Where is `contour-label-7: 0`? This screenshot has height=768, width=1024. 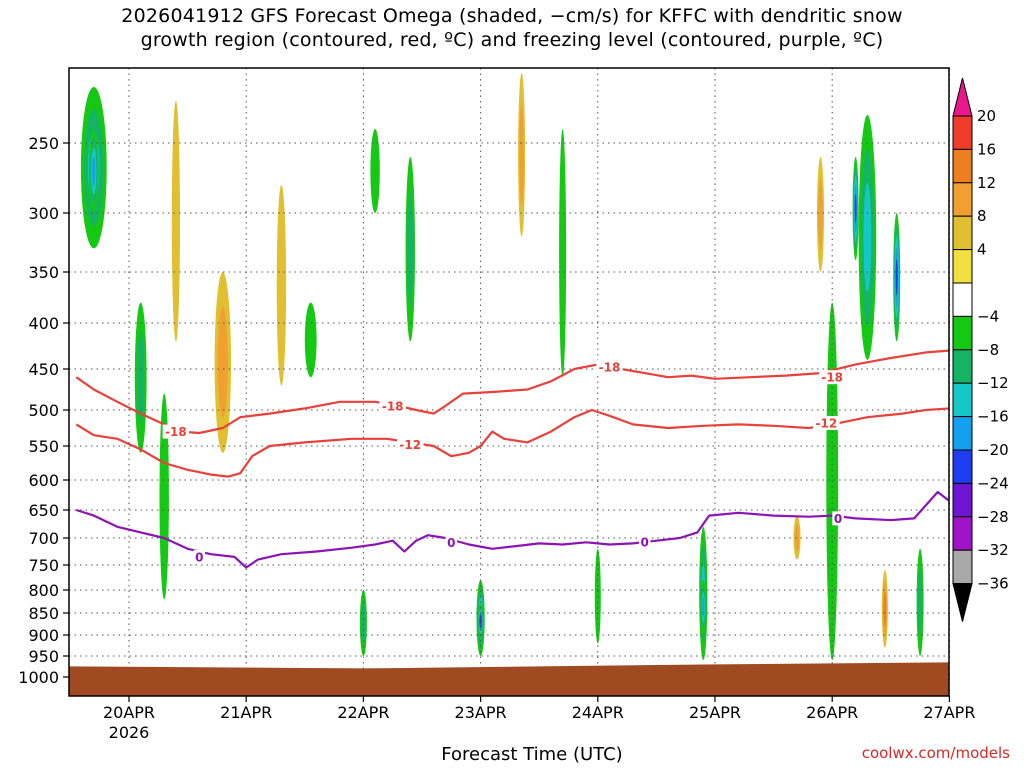
contour-label-7: 0 is located at coordinates (451, 543).